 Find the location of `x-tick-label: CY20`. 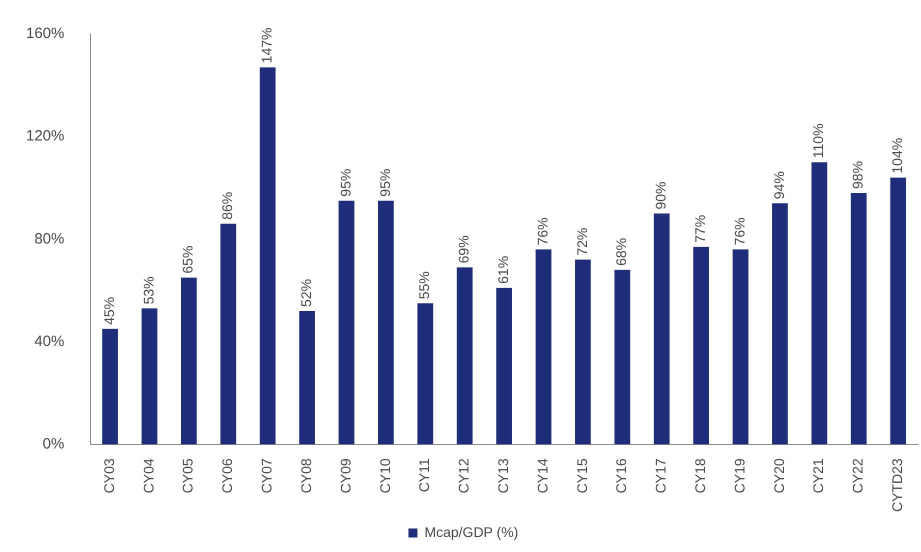

x-tick-label: CY20 is located at coordinates (778, 476).